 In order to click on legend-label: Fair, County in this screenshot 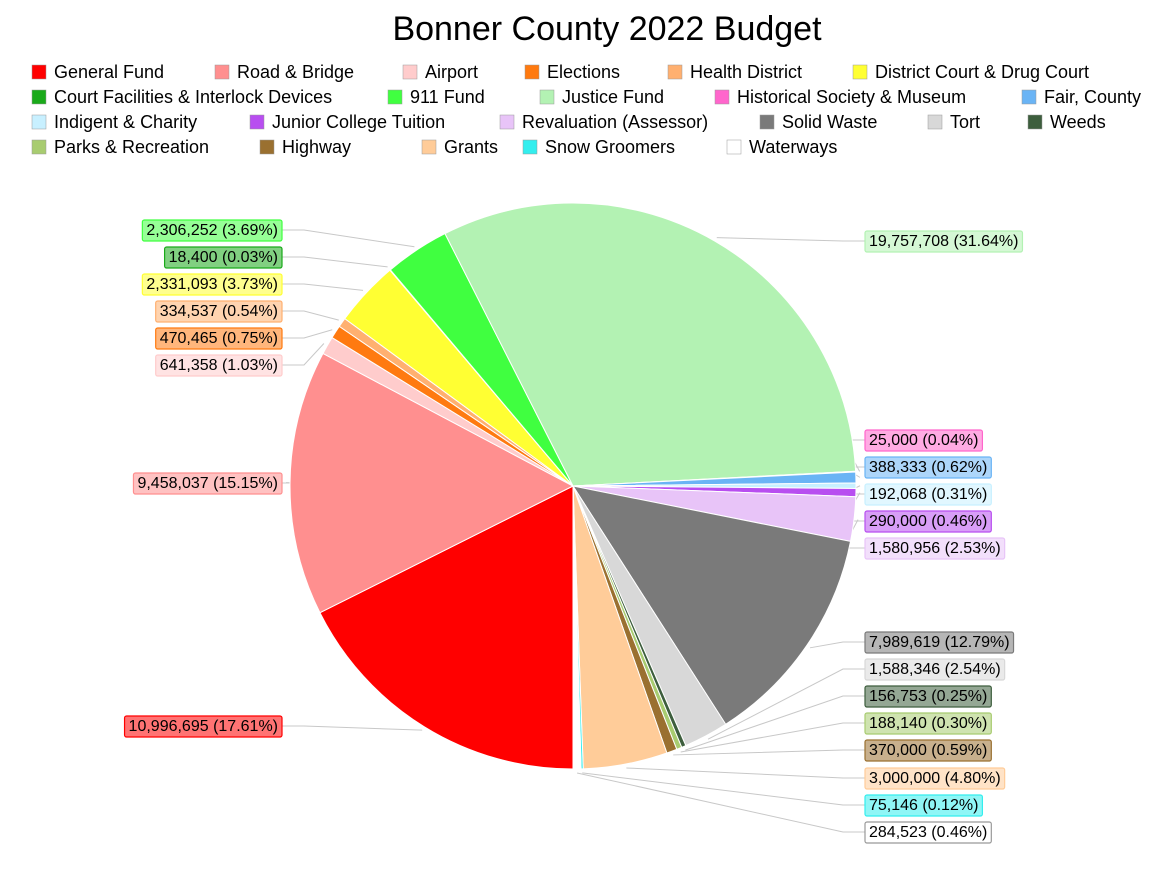, I will do `click(1092, 97)`.